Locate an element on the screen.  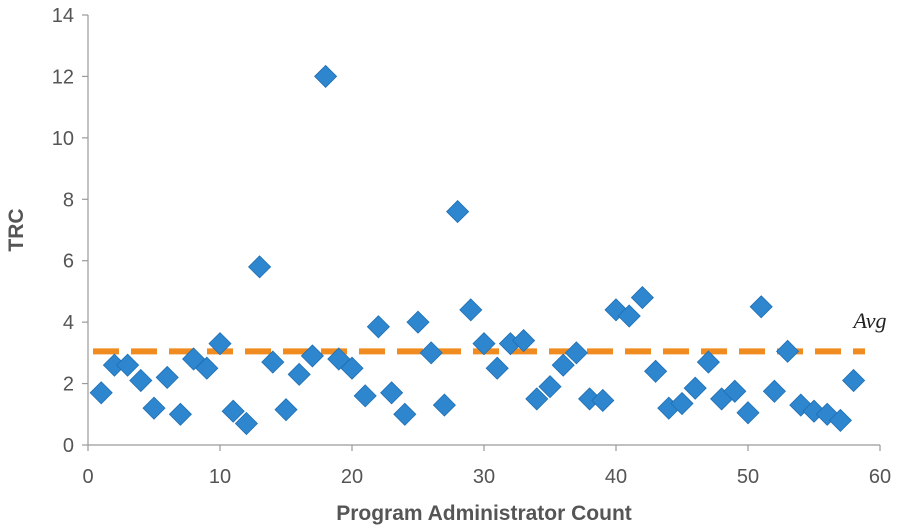
x-tick-label: 20 is located at coordinates (352, 477).